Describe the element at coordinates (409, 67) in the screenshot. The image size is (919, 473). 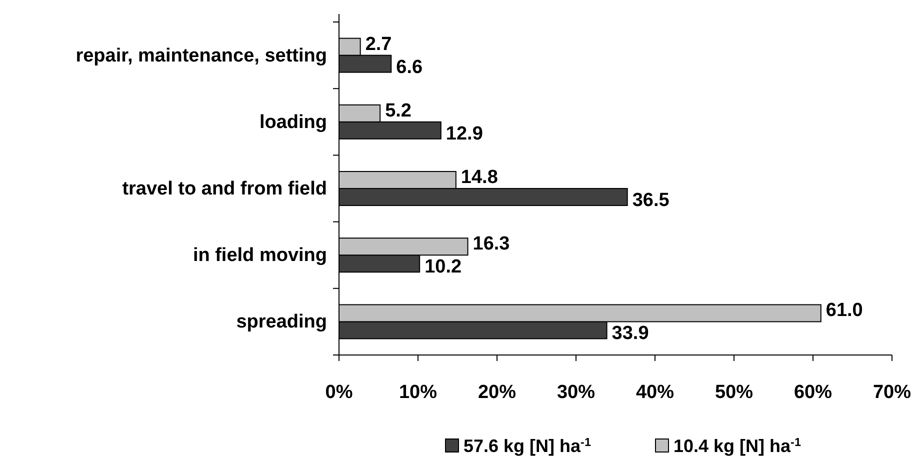
I see `data-label: 6.6` at that location.